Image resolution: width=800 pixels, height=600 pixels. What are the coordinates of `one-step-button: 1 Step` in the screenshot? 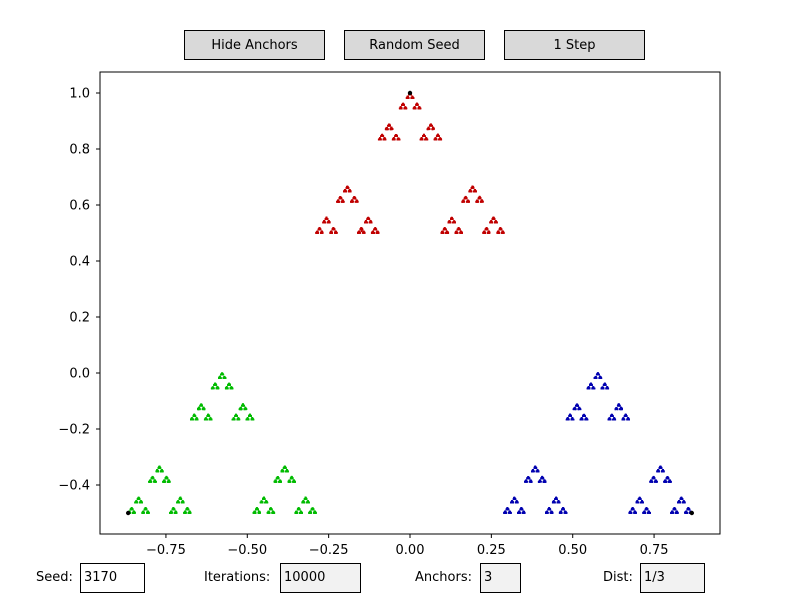 It's located at (574, 45).